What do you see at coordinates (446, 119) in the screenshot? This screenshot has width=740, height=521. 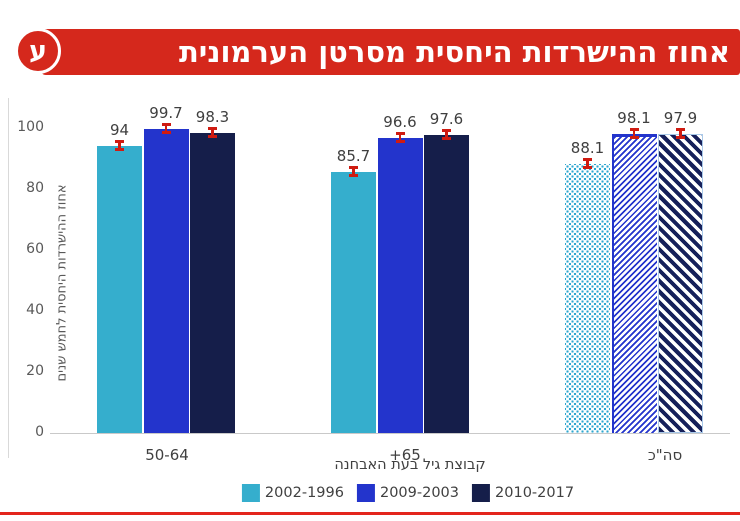 I see `data-label: 97.6` at bounding box center [446, 119].